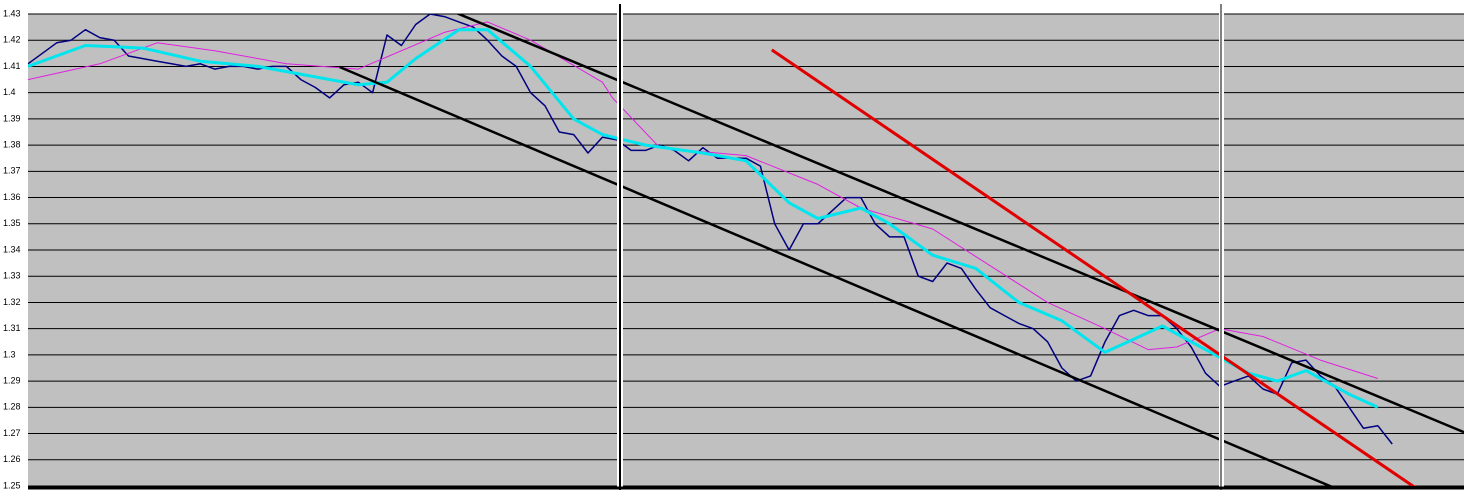 Image resolution: width=1464 pixels, height=497 pixels. Describe the element at coordinates (12, 328) in the screenshot. I see `y-tick-label: 1.31` at that location.